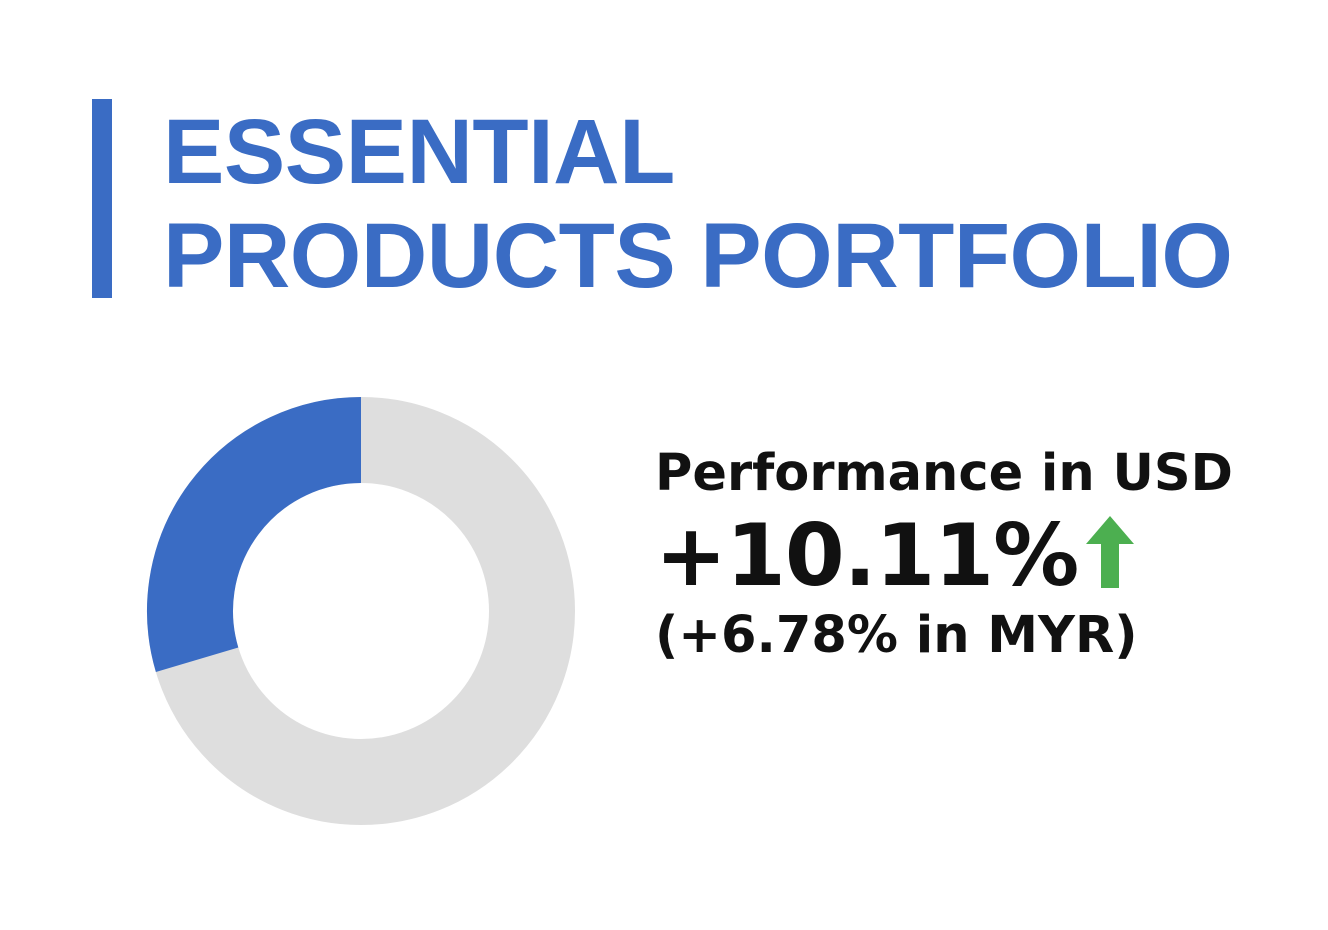 This screenshot has height=930, width=1328. I want to click on donut-svg, so click(361, 611).